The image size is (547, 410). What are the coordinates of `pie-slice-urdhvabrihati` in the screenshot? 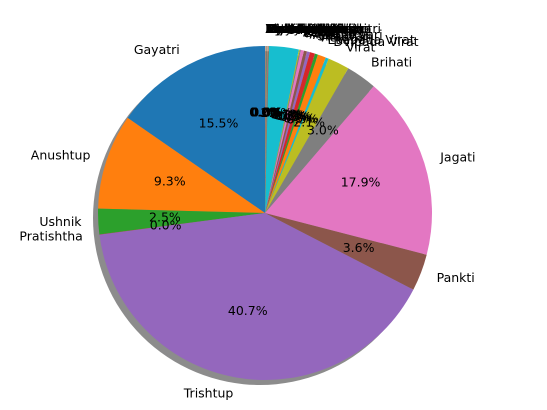 It's located at (267, 130).